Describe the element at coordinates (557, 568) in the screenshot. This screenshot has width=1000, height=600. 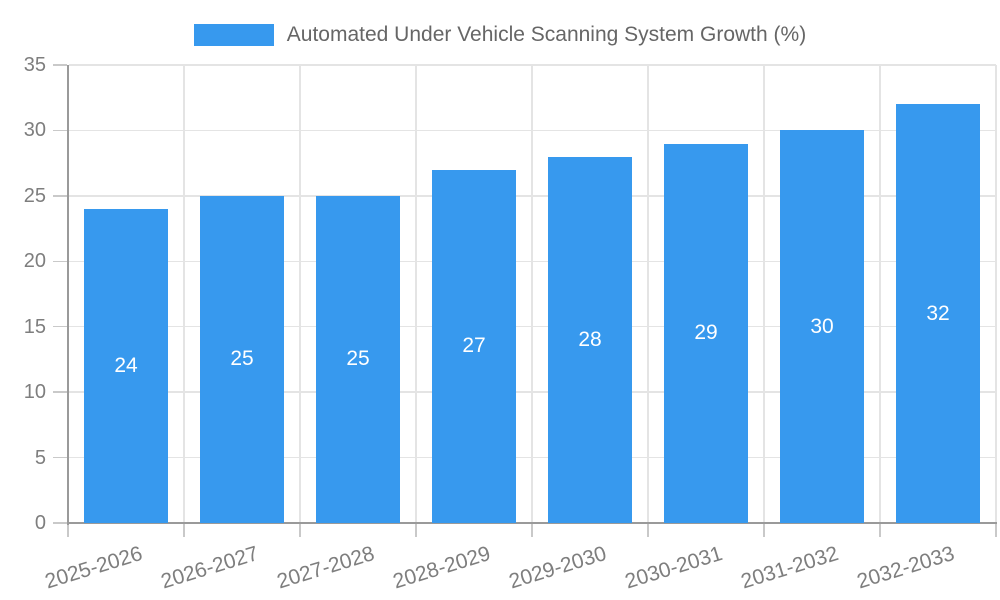
I see `x-tick-label: 2029-2030` at that location.